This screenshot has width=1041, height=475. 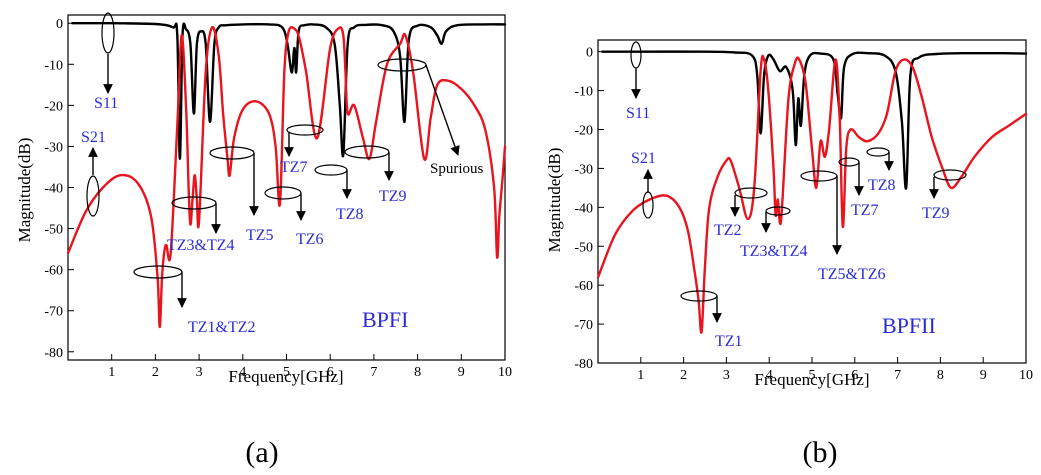 I want to click on panel-label: (b), so click(x=820, y=452).